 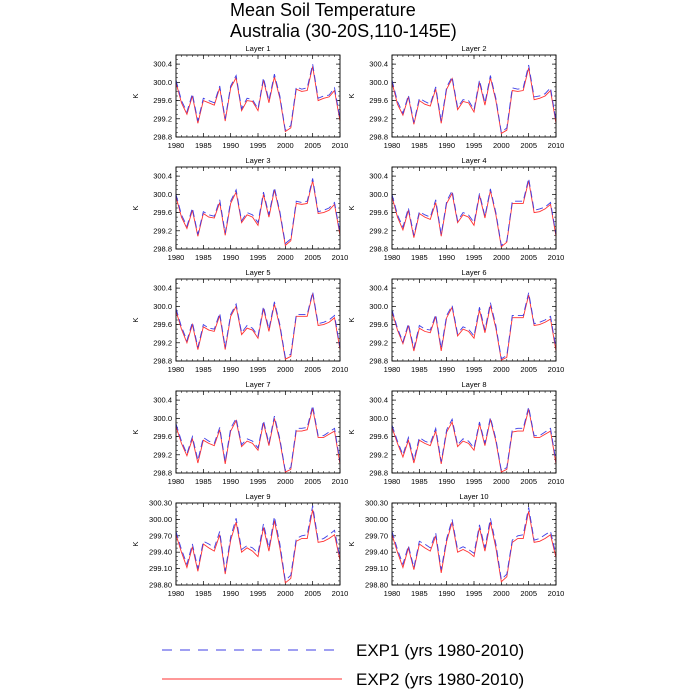 What do you see at coordinates (376, 552) in the screenshot?
I see `y-tick-label: 299.40` at bounding box center [376, 552].